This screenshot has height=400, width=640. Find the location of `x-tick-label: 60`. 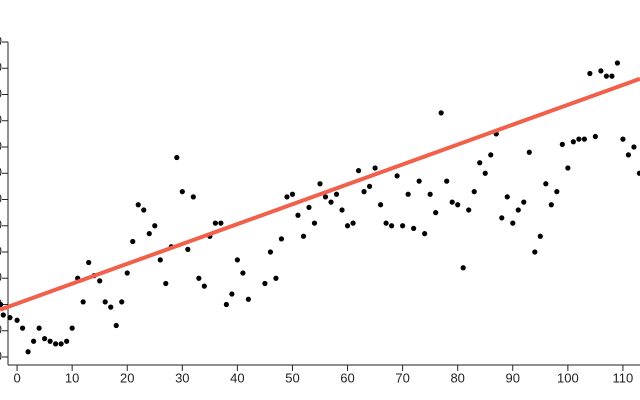

x-tick-label: 60 is located at coordinates (347, 377).